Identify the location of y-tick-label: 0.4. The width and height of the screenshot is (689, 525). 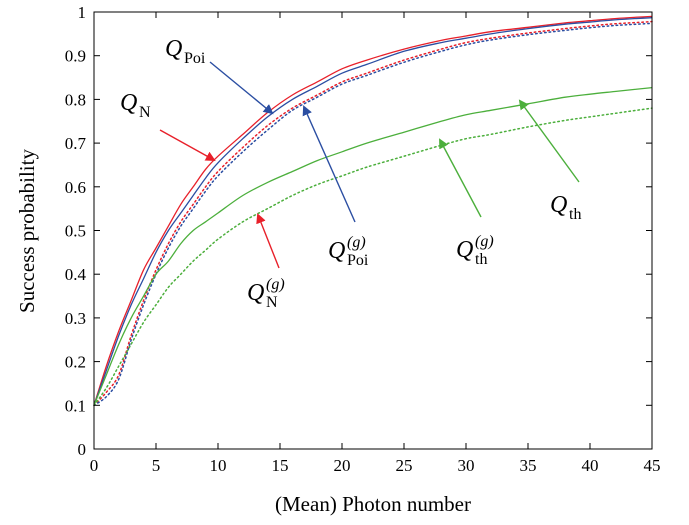
(76, 274).